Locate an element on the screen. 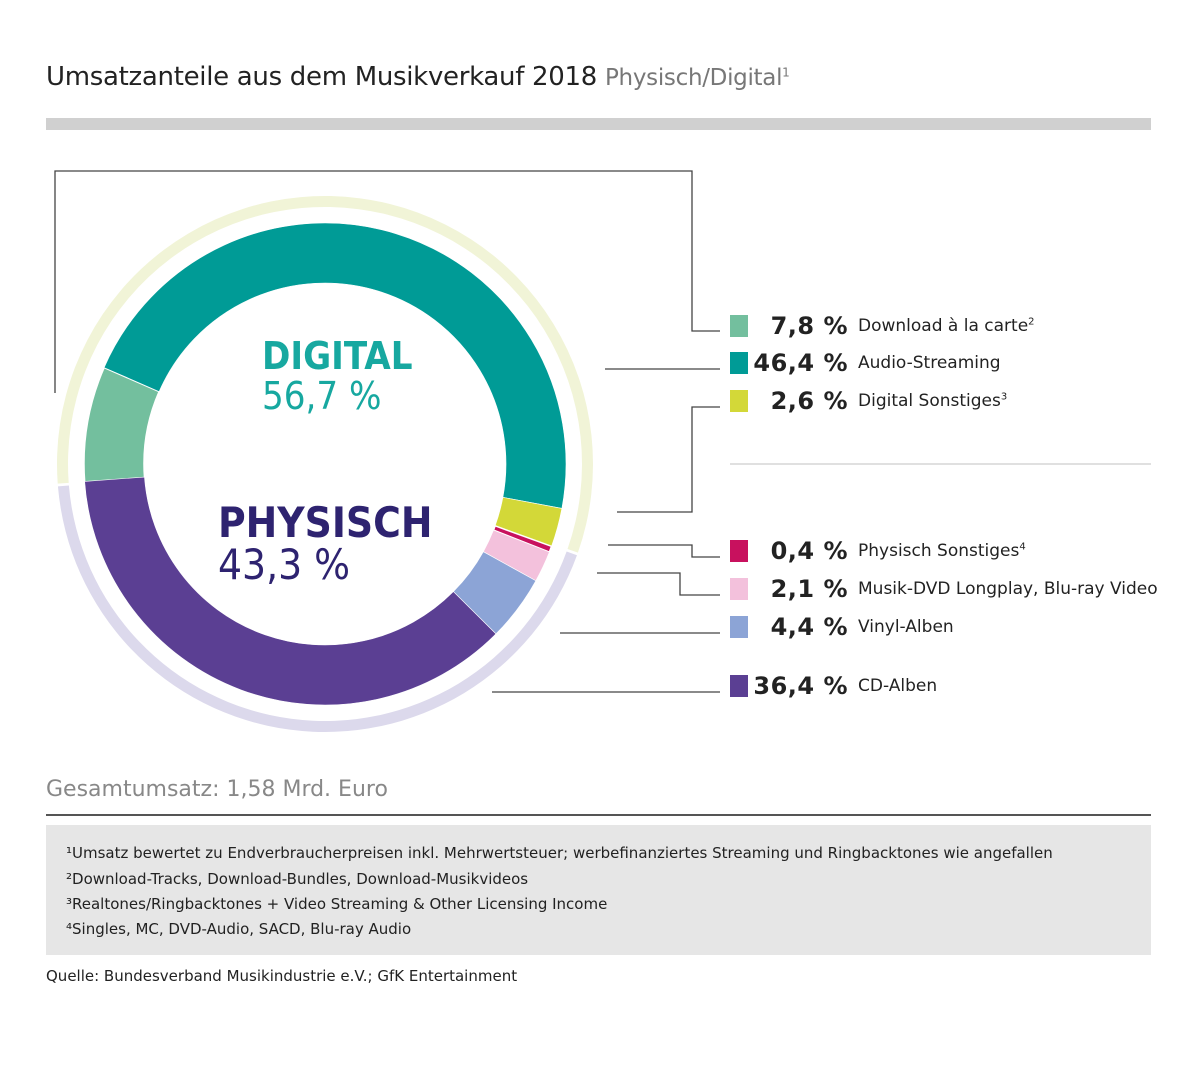 The height and width of the screenshot is (1071, 1200). legend-item: 36,4 % CD-Alben is located at coordinates (834, 686).